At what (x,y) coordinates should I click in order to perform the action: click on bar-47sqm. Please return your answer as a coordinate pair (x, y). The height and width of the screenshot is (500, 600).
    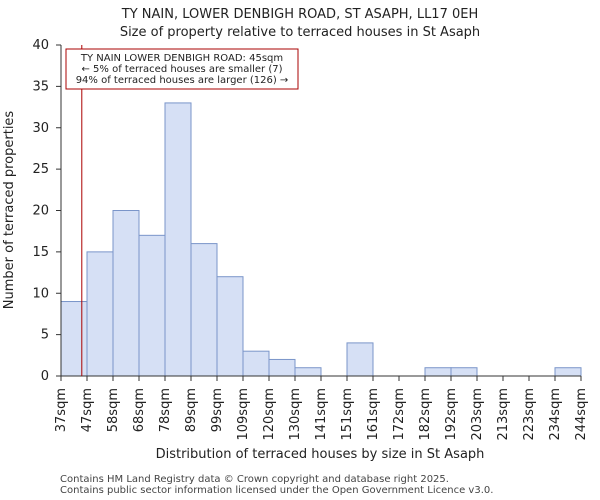
    Looking at the image, I should click on (100, 314).